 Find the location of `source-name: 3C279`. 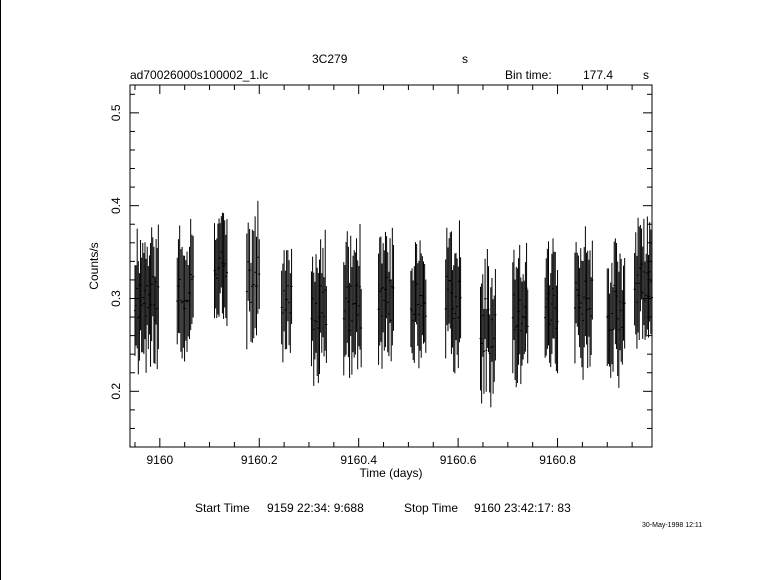

source-name: 3C279 is located at coordinates (330, 59).